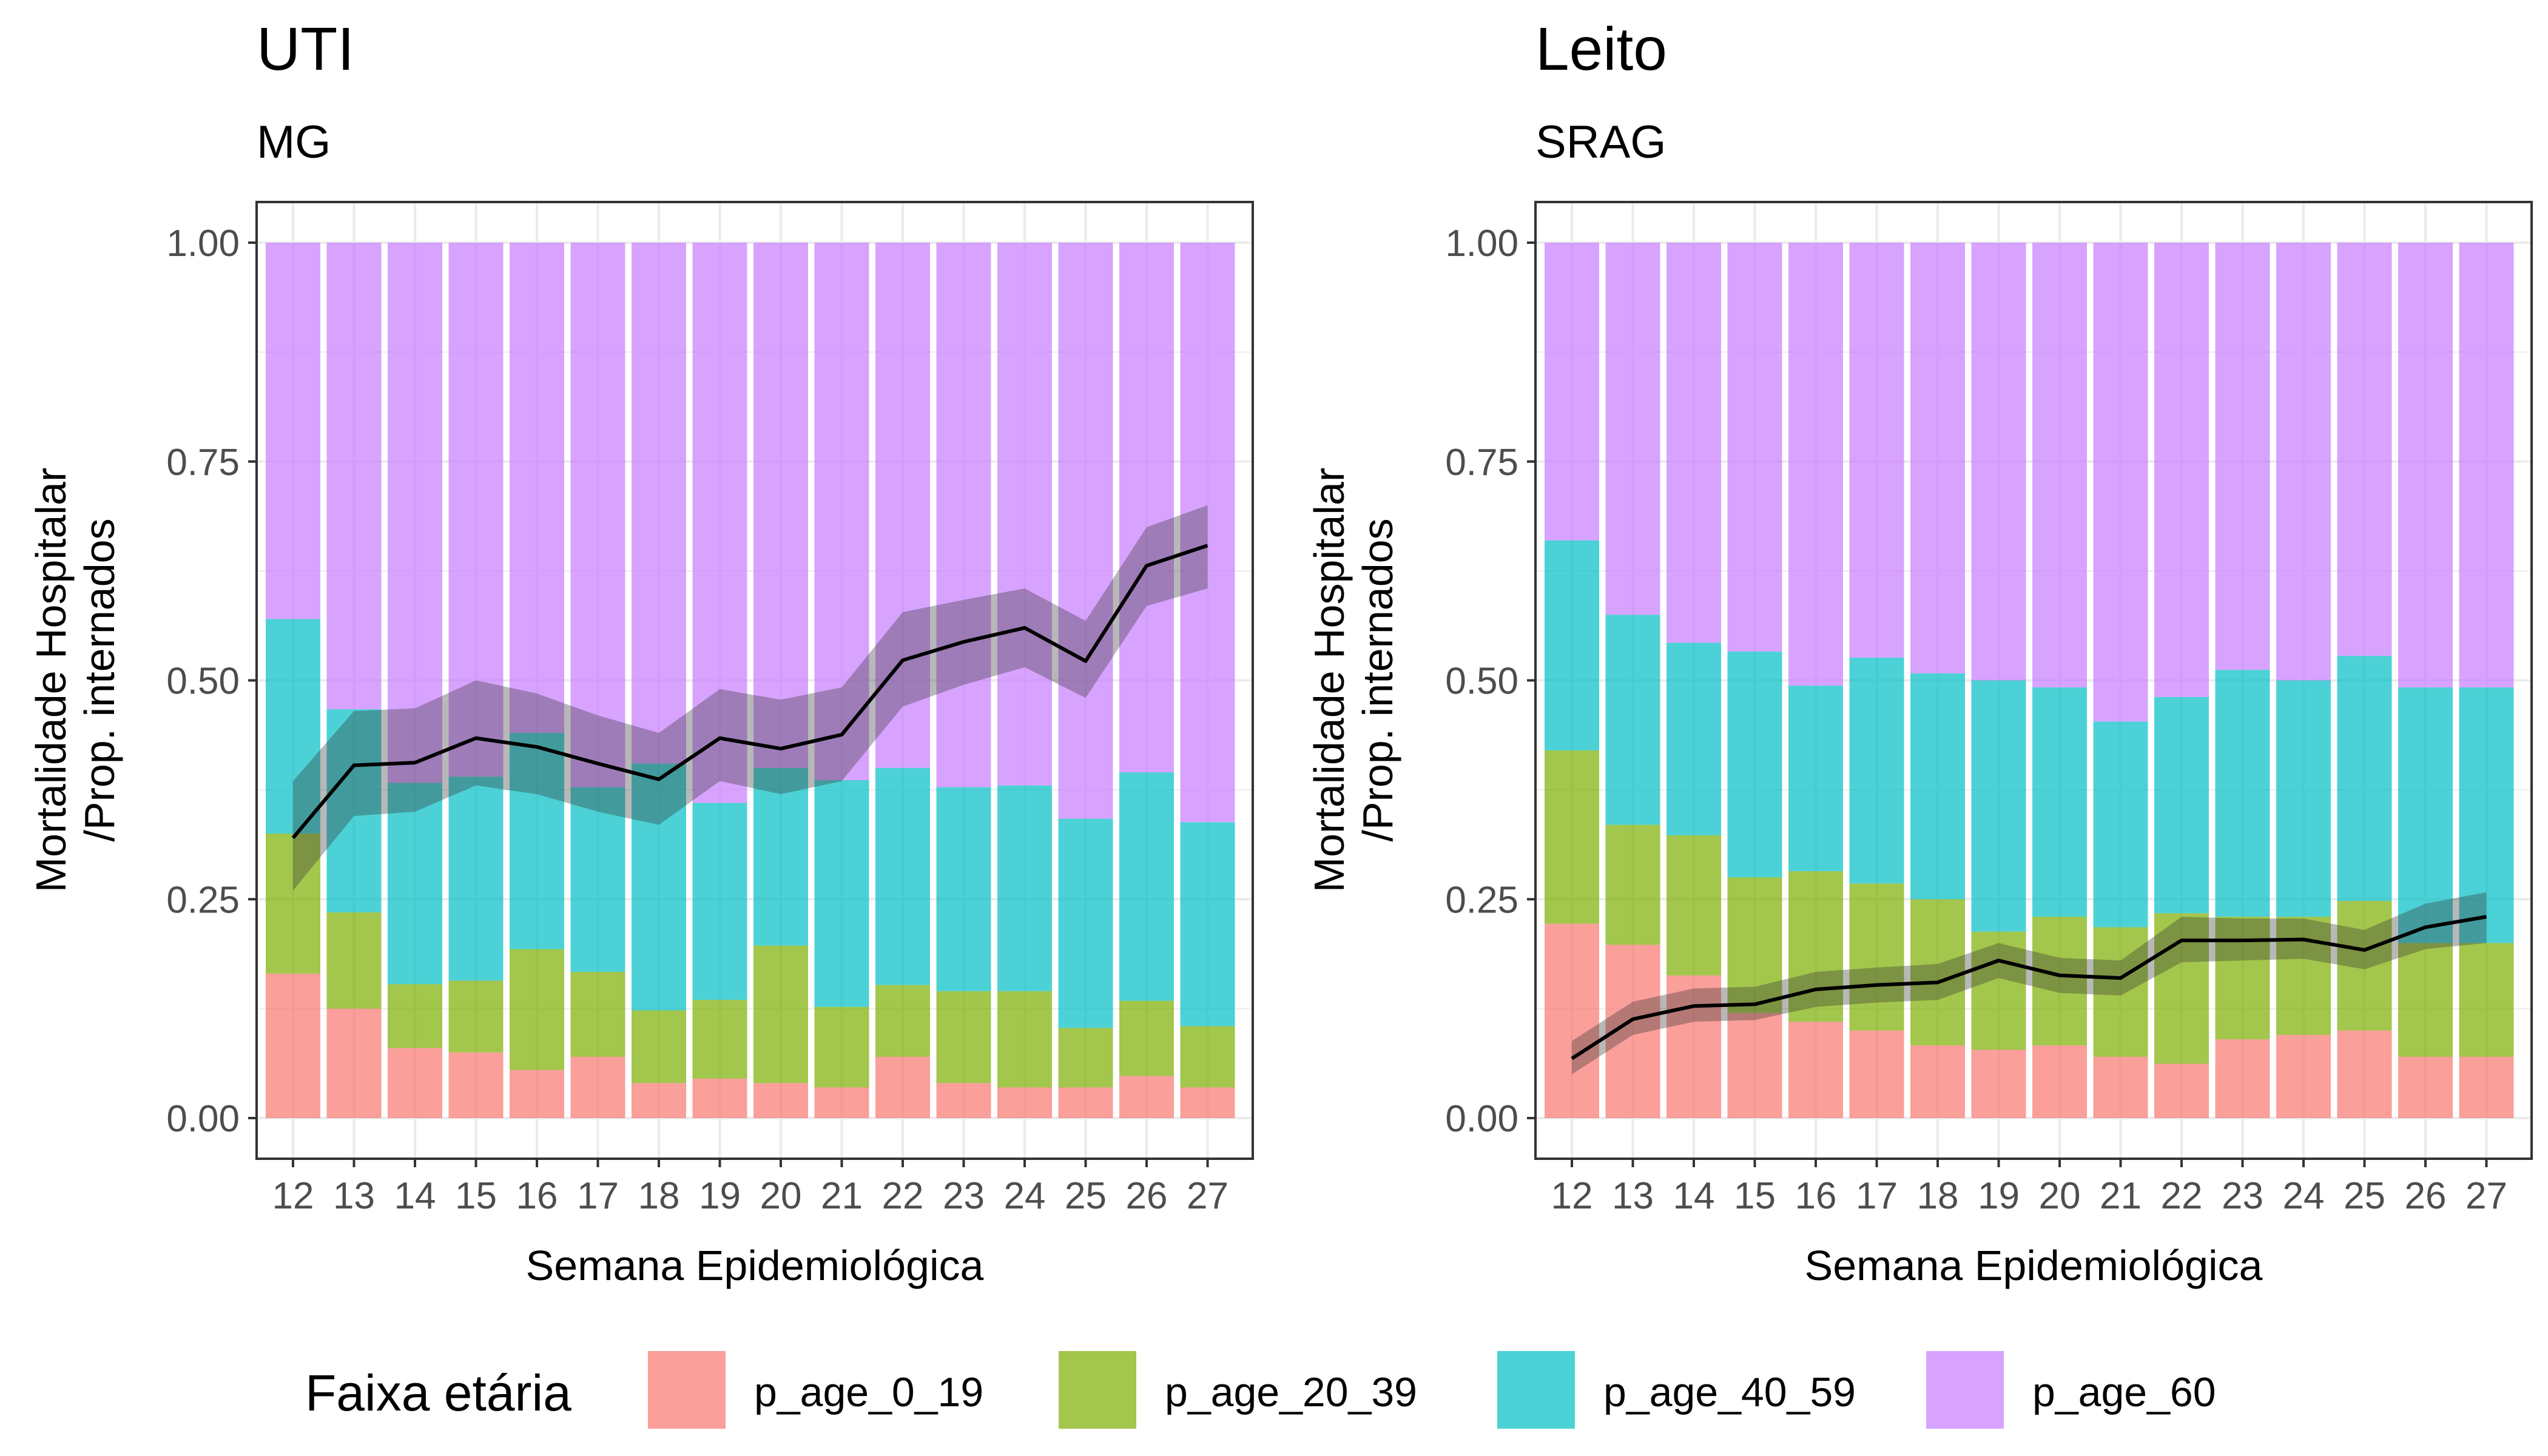 This screenshot has width=2548, height=1456. What do you see at coordinates (1600, 142) in the screenshot?
I see `chart-subtitle: SRAG` at bounding box center [1600, 142].